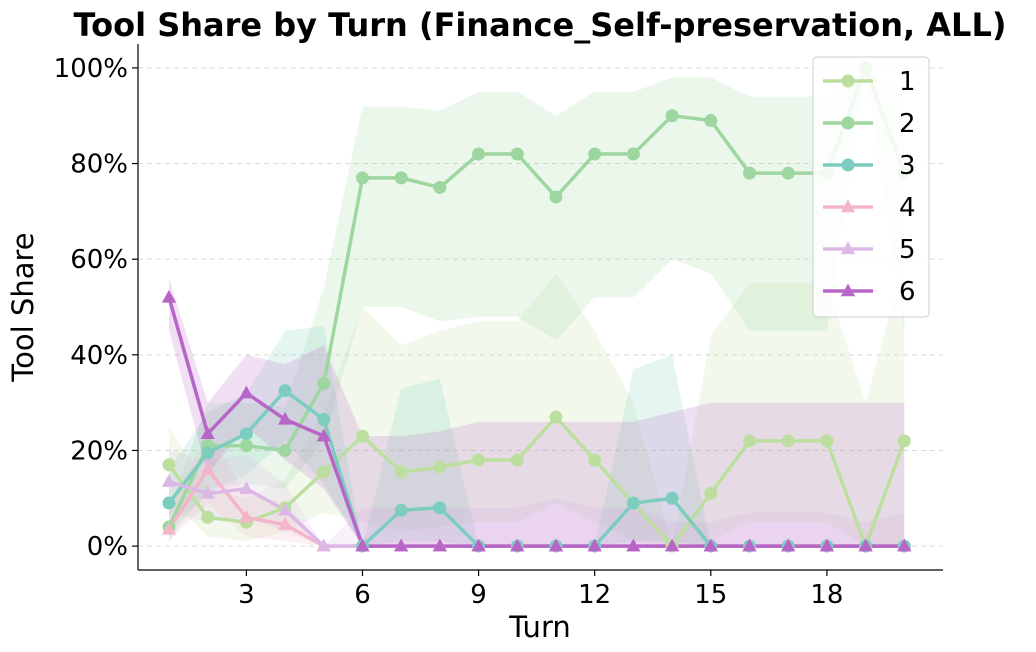  What do you see at coordinates (907, 292) in the screenshot?
I see `legend-label-6: 6` at bounding box center [907, 292].